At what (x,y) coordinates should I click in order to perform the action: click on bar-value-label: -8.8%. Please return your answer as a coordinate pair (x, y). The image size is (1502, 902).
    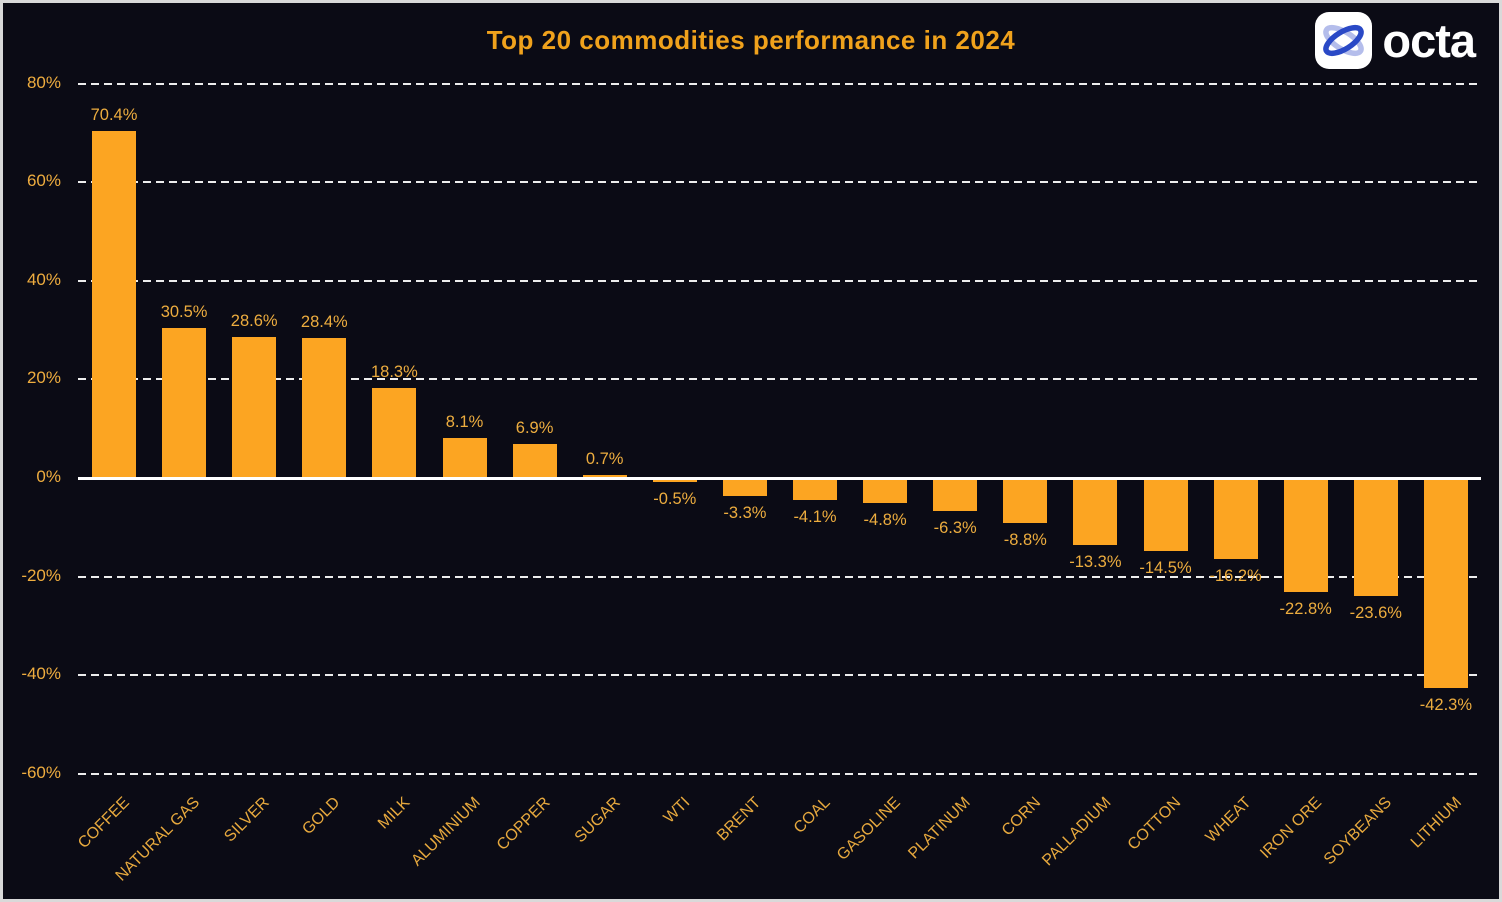
    Looking at the image, I should click on (1025, 539).